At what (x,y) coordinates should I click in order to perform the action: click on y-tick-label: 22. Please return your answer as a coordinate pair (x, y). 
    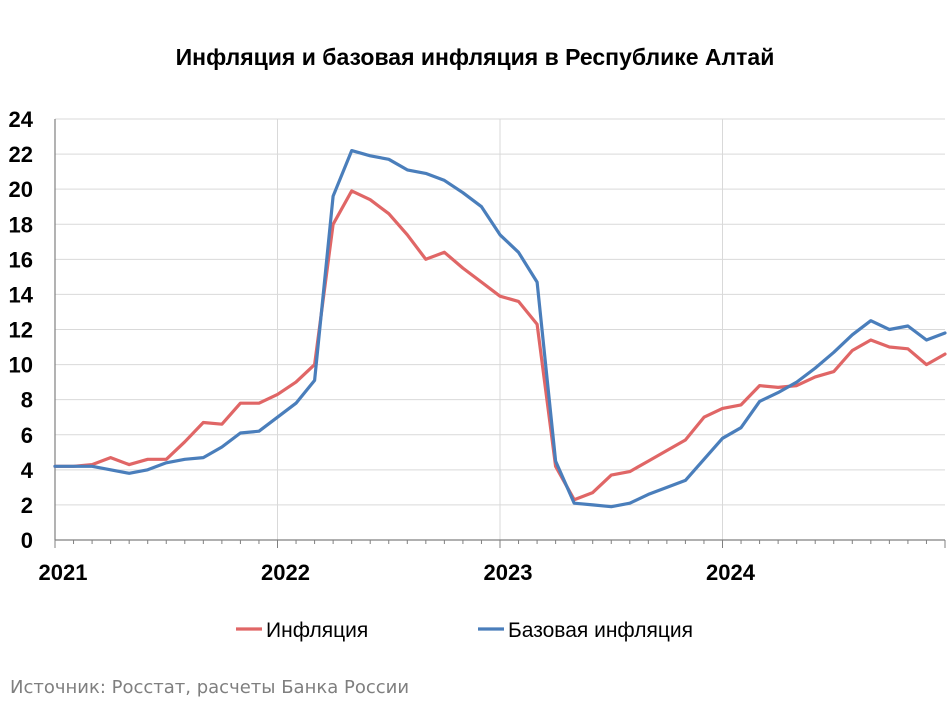
    Looking at the image, I should click on (21, 154).